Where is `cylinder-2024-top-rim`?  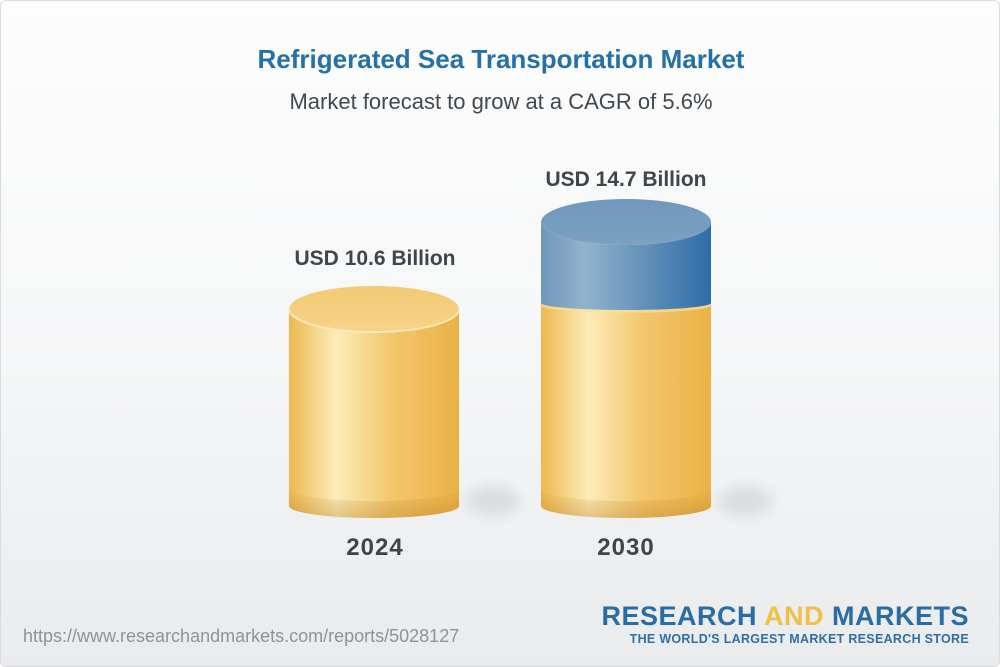 cylinder-2024-top-rim is located at coordinates (374, 320).